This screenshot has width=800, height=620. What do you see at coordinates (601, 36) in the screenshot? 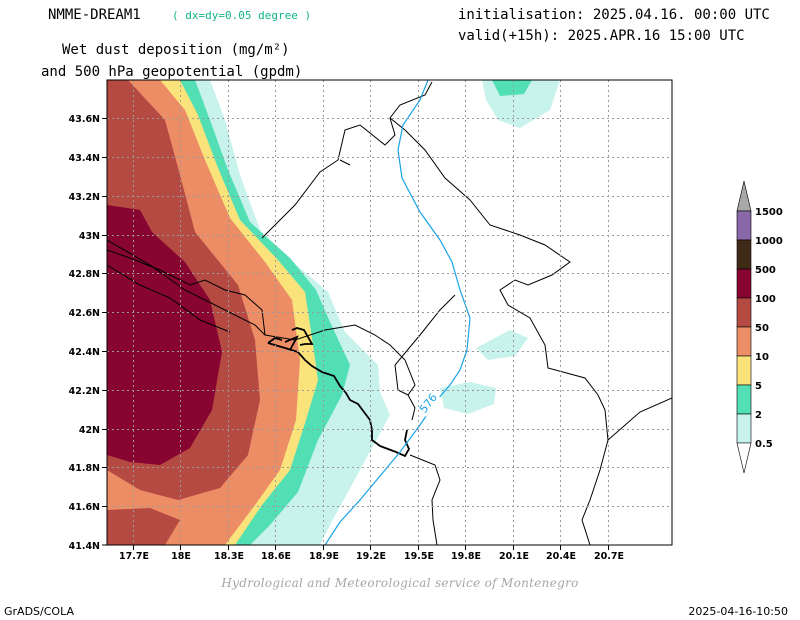
I see `valid-time: valid(+15h): 2025.APR.16 15:00 UTC` at bounding box center [601, 36].